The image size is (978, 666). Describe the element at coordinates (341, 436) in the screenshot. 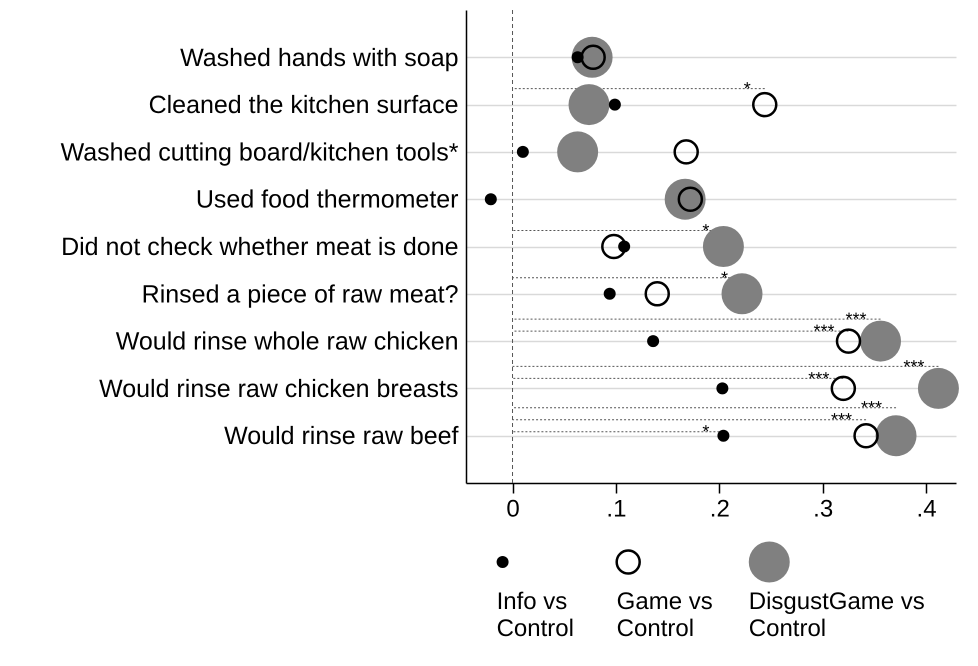

I see `y-tick-label: Would rinse raw beef` at that location.